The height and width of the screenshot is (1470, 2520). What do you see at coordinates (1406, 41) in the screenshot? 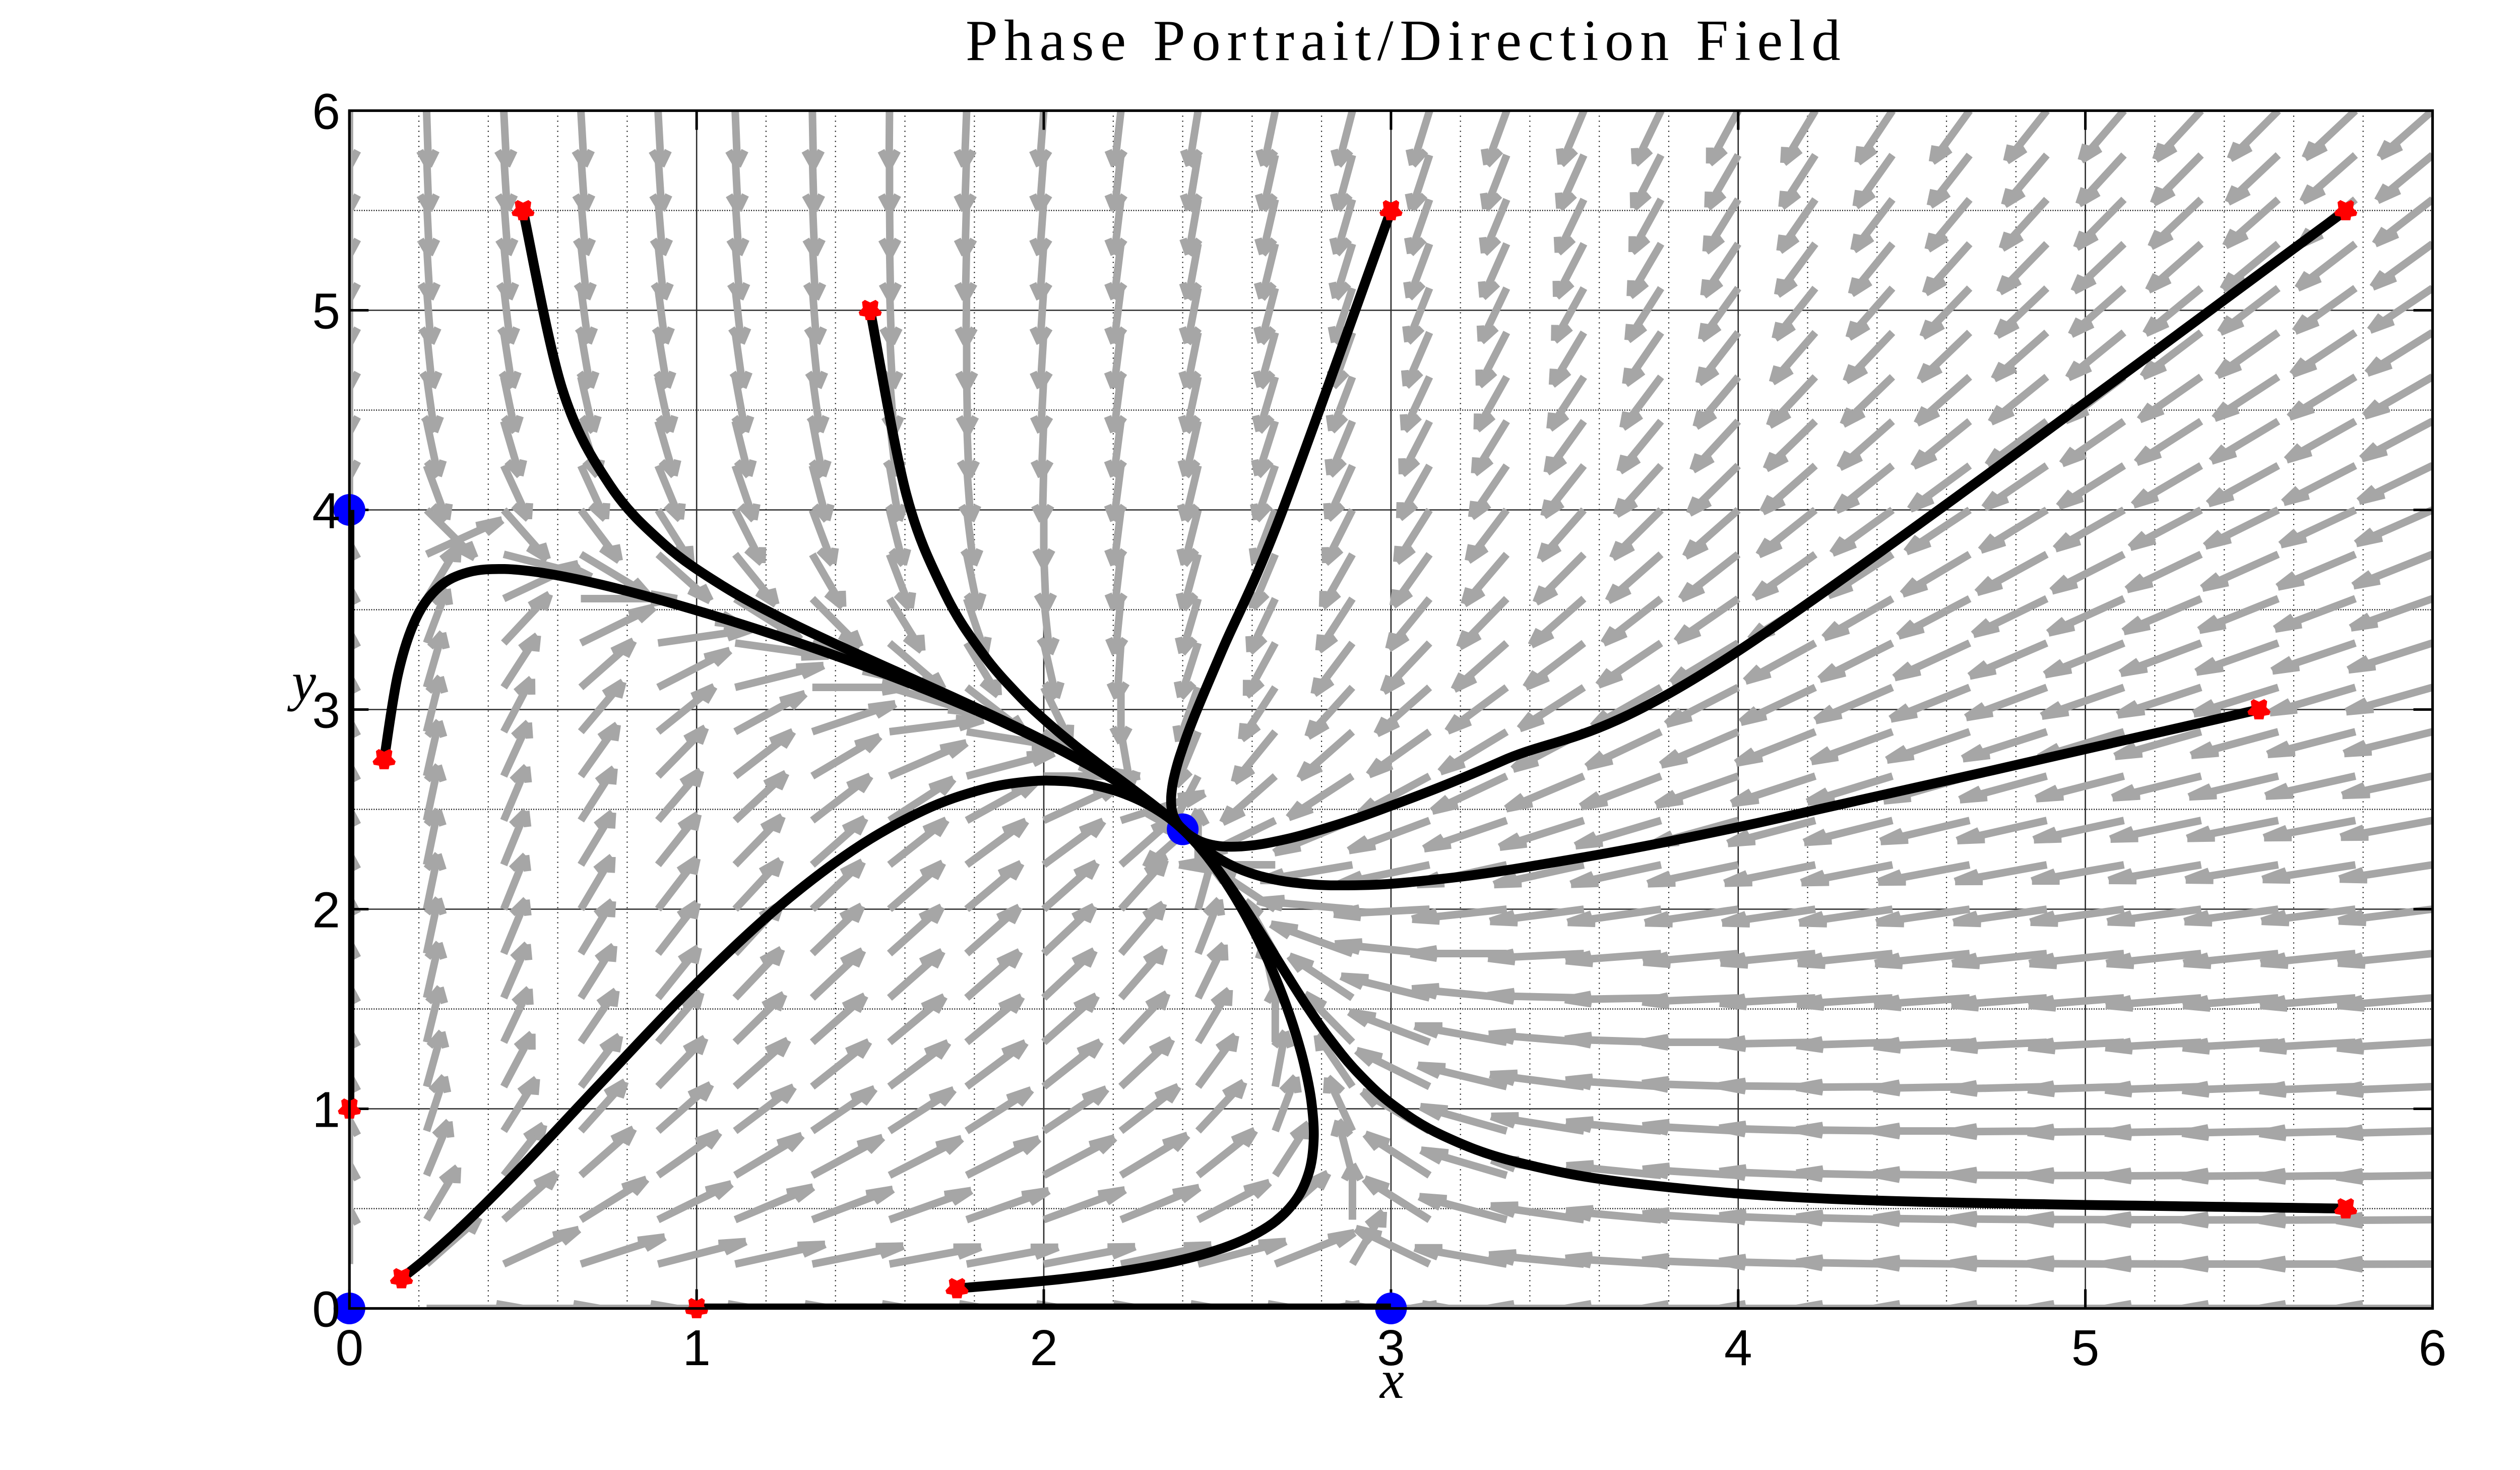
I see `svg-text: Phase Portrait/Direction Field` at bounding box center [1406, 41].